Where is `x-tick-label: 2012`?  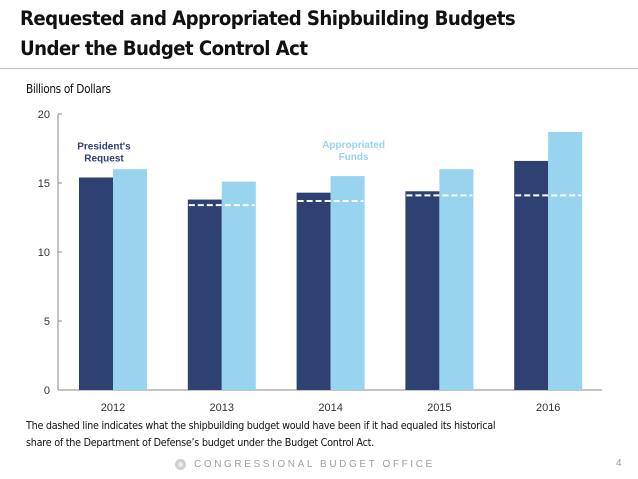
x-tick-label: 2012 is located at coordinates (113, 408).